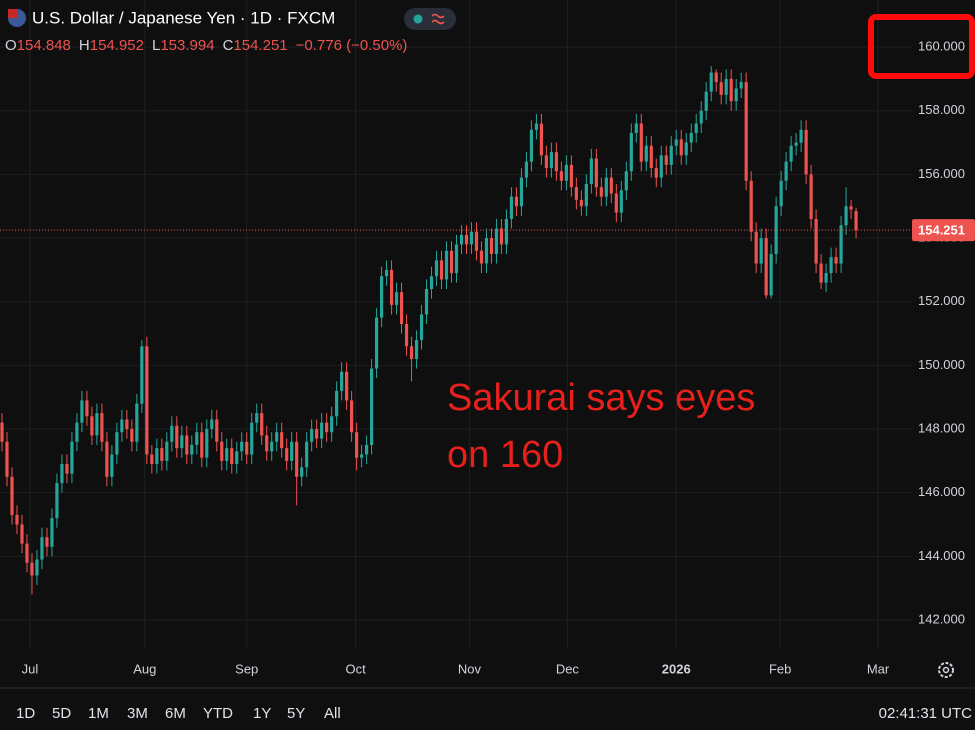  Describe the element at coordinates (941, 364) in the screenshot. I see `y-tick-label: 150.000` at that location.